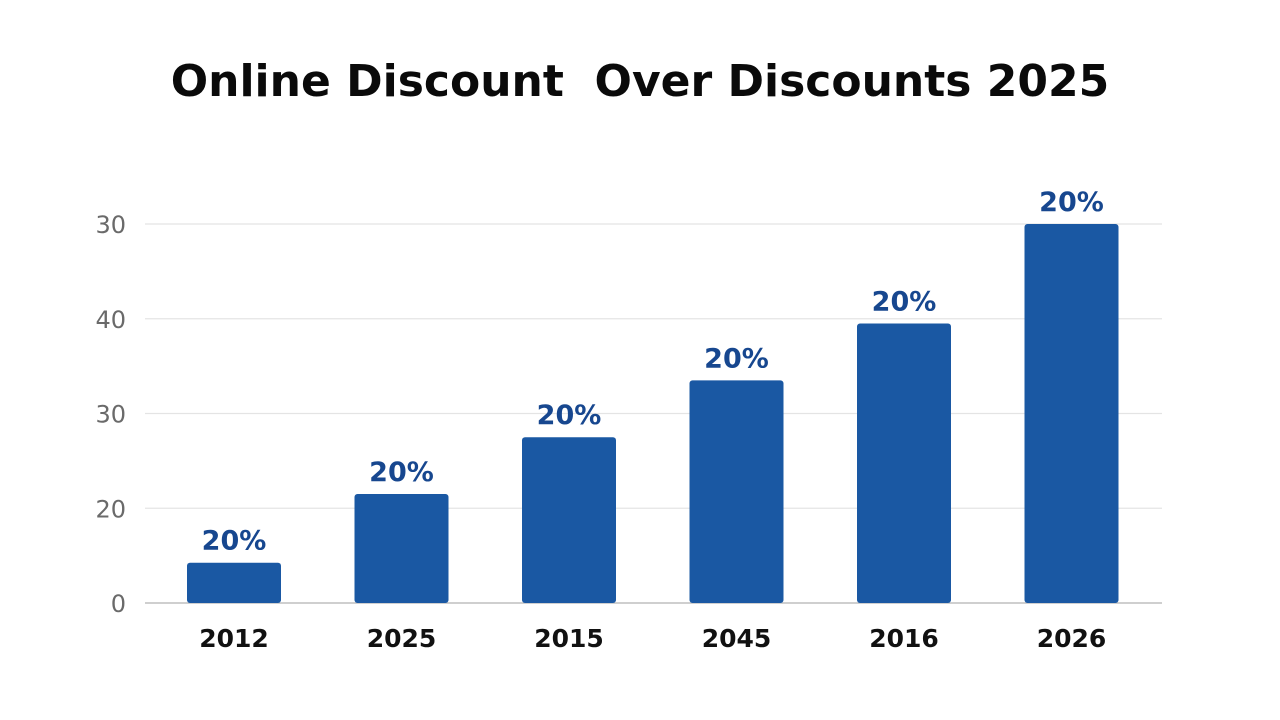 Image resolution: width=1280 pixels, height=720 pixels. What do you see at coordinates (110, 509) in the screenshot?
I see `y-tick-label: 20` at bounding box center [110, 509].